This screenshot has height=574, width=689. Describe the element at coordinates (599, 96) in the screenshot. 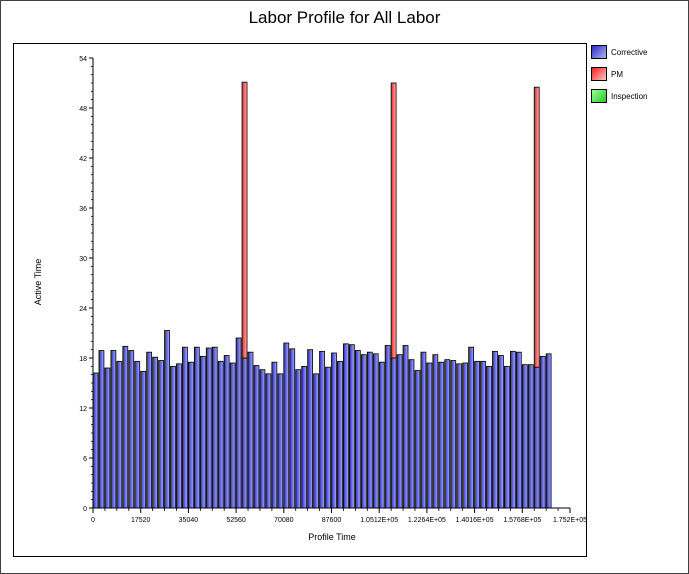

I see `legend-swatch-inspection` at that location.